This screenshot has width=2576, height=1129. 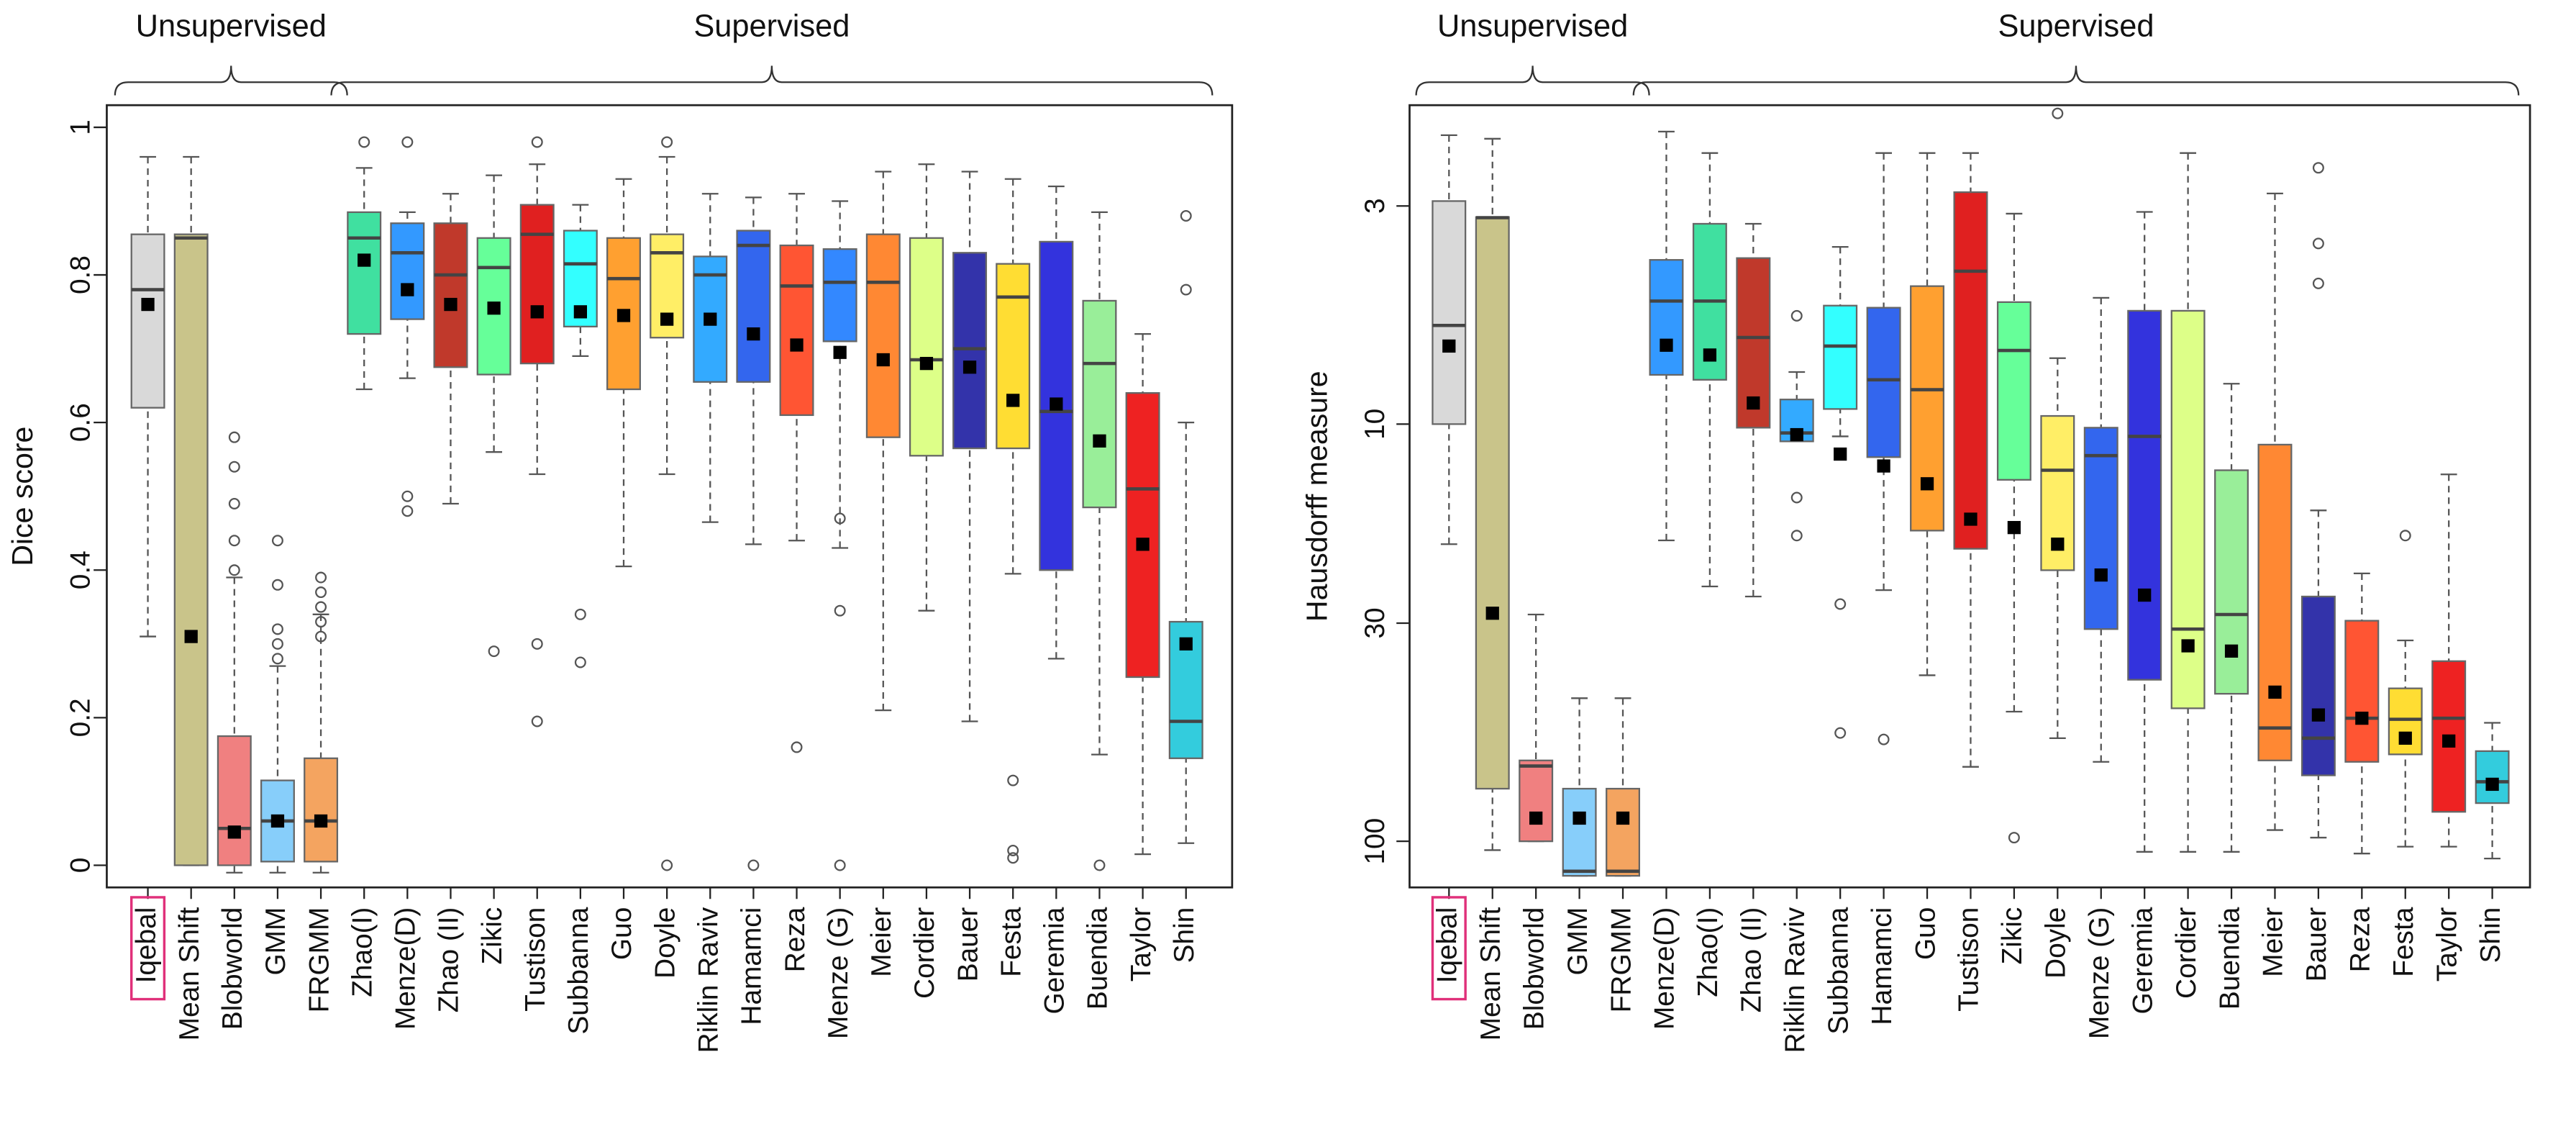 I want to click on y-tick-label: 0, so click(x=81, y=866).